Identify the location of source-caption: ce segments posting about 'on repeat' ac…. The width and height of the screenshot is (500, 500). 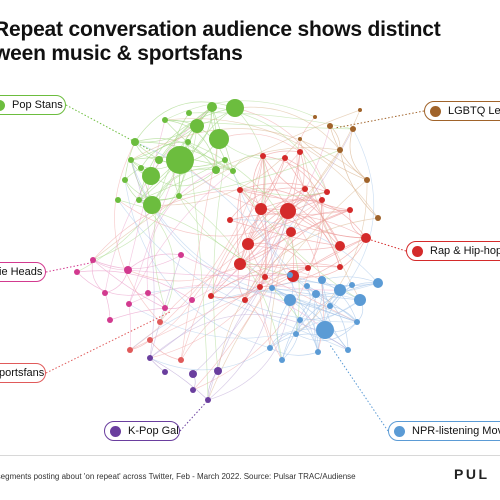
(178, 476).